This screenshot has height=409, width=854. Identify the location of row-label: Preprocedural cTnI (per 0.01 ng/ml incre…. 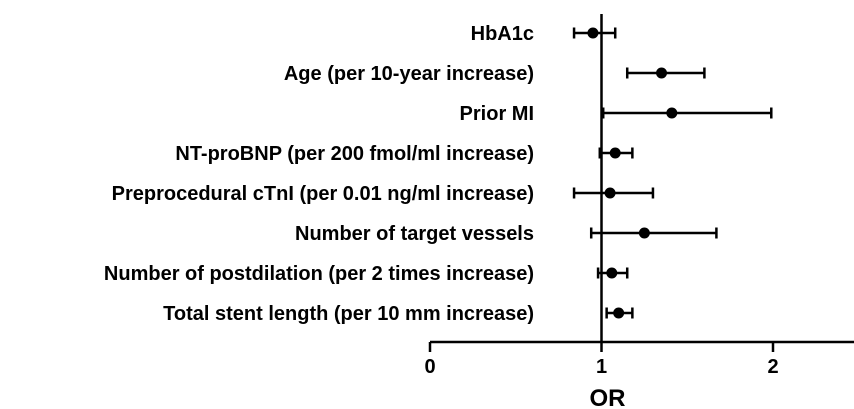
(323, 194).